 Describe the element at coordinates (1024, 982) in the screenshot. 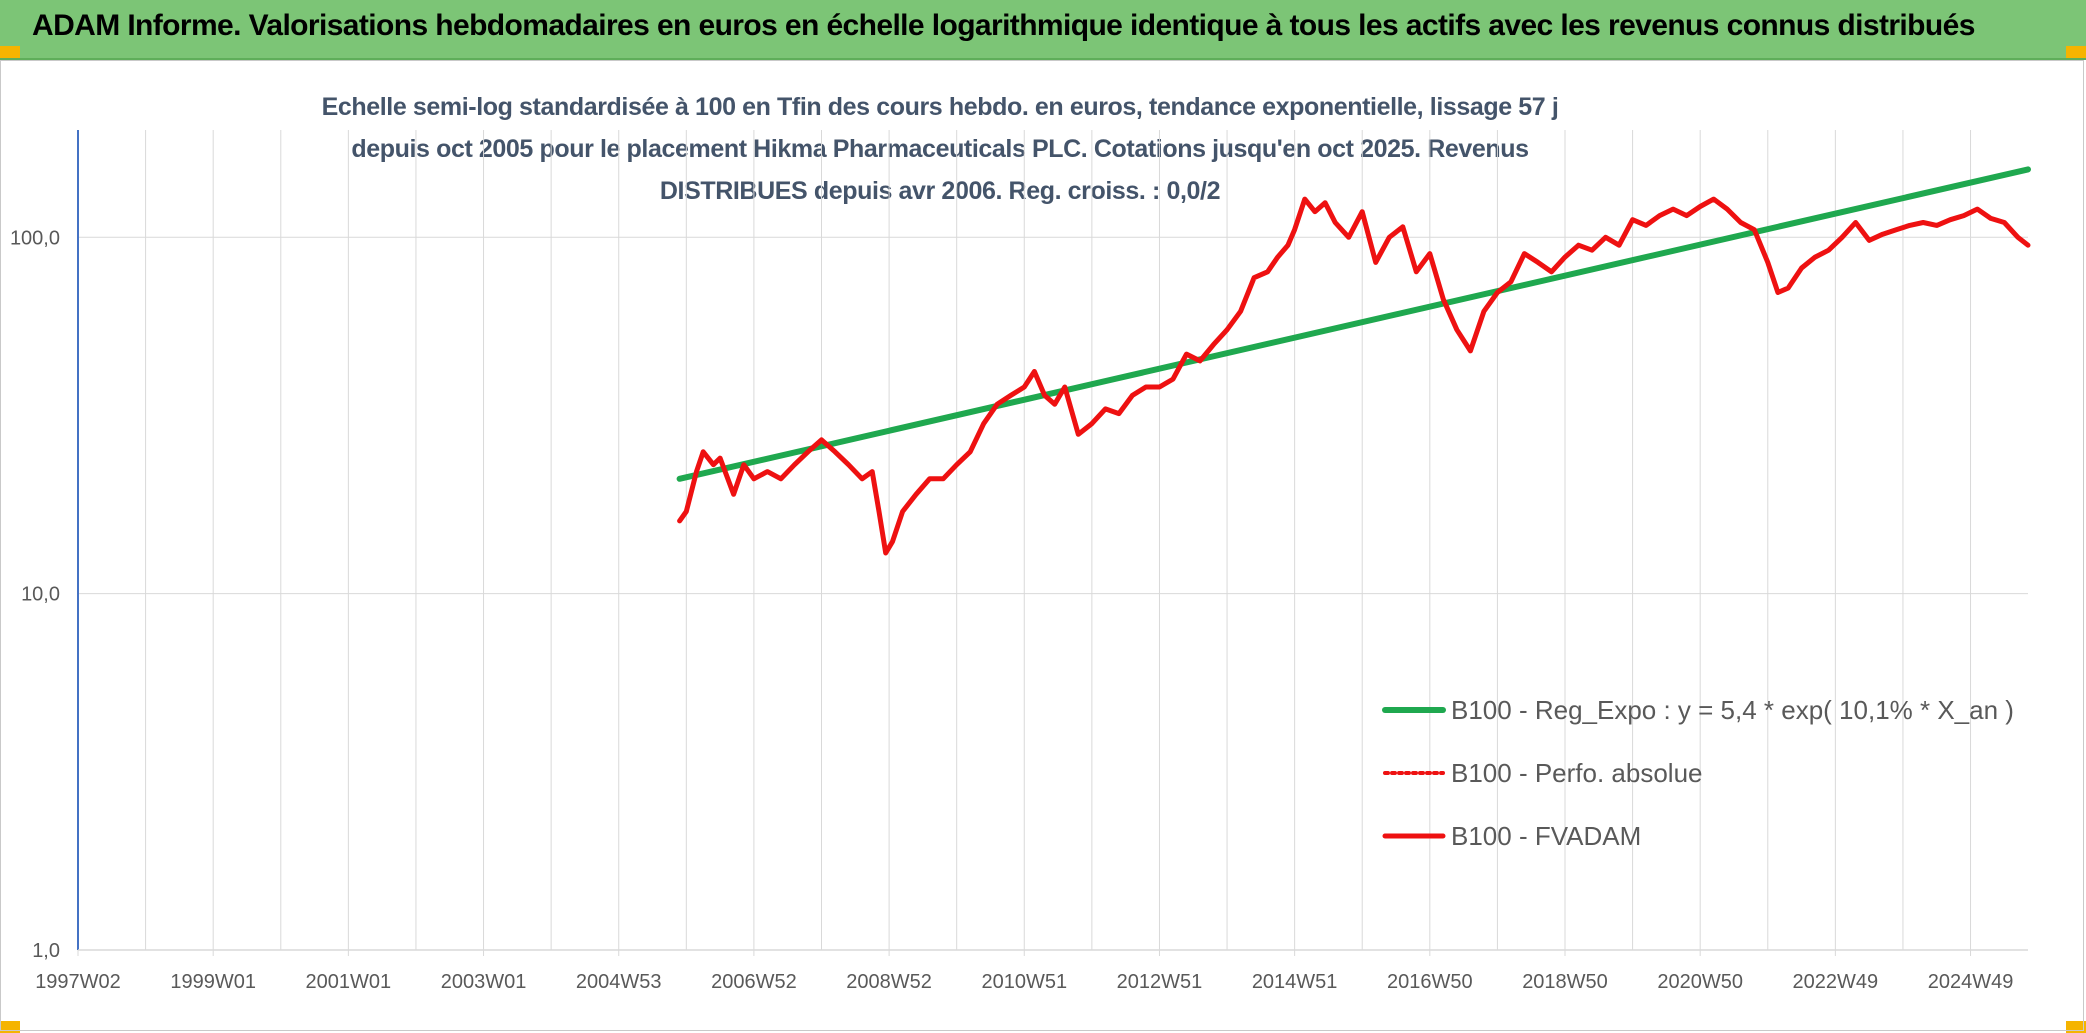

I see `x-tick-label: 2010W51` at that location.